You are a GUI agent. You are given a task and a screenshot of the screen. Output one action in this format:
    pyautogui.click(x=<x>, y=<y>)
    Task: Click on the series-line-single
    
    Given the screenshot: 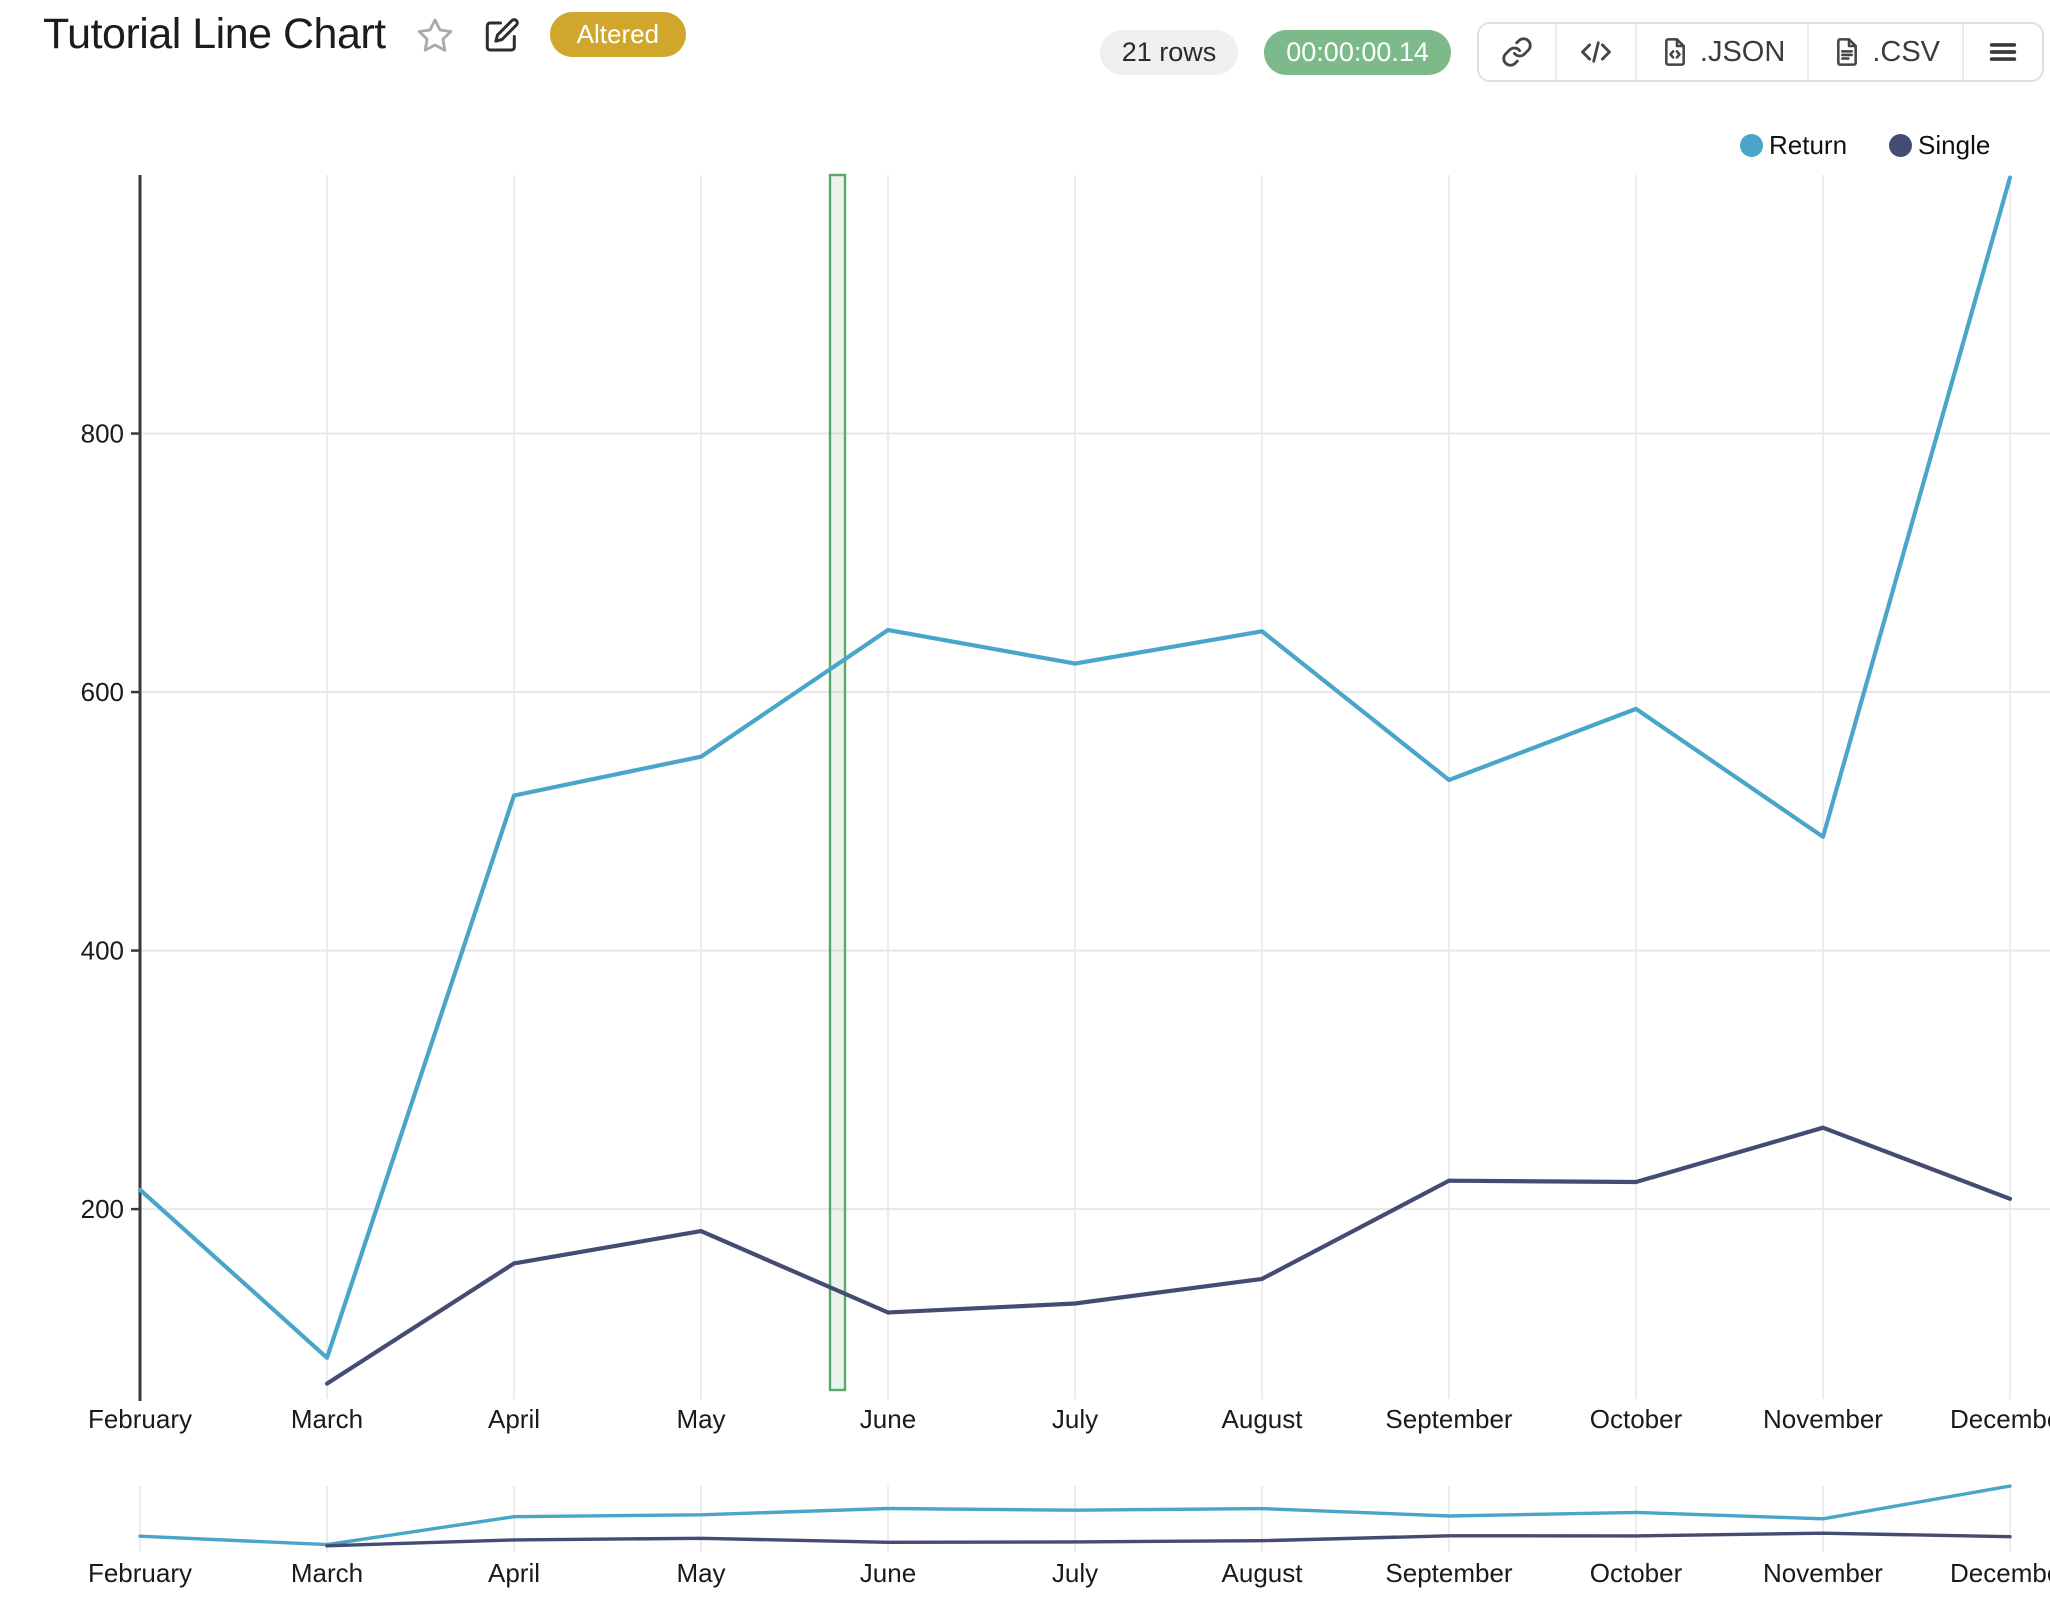 What is the action you would take?
    pyautogui.click(x=1168, y=1255)
    